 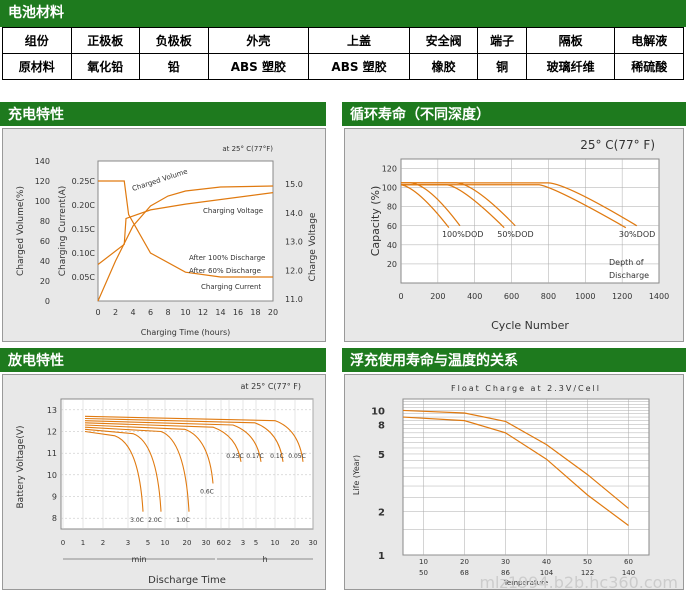 I want to click on materials-cell: 上盖, so click(x=359, y=40).